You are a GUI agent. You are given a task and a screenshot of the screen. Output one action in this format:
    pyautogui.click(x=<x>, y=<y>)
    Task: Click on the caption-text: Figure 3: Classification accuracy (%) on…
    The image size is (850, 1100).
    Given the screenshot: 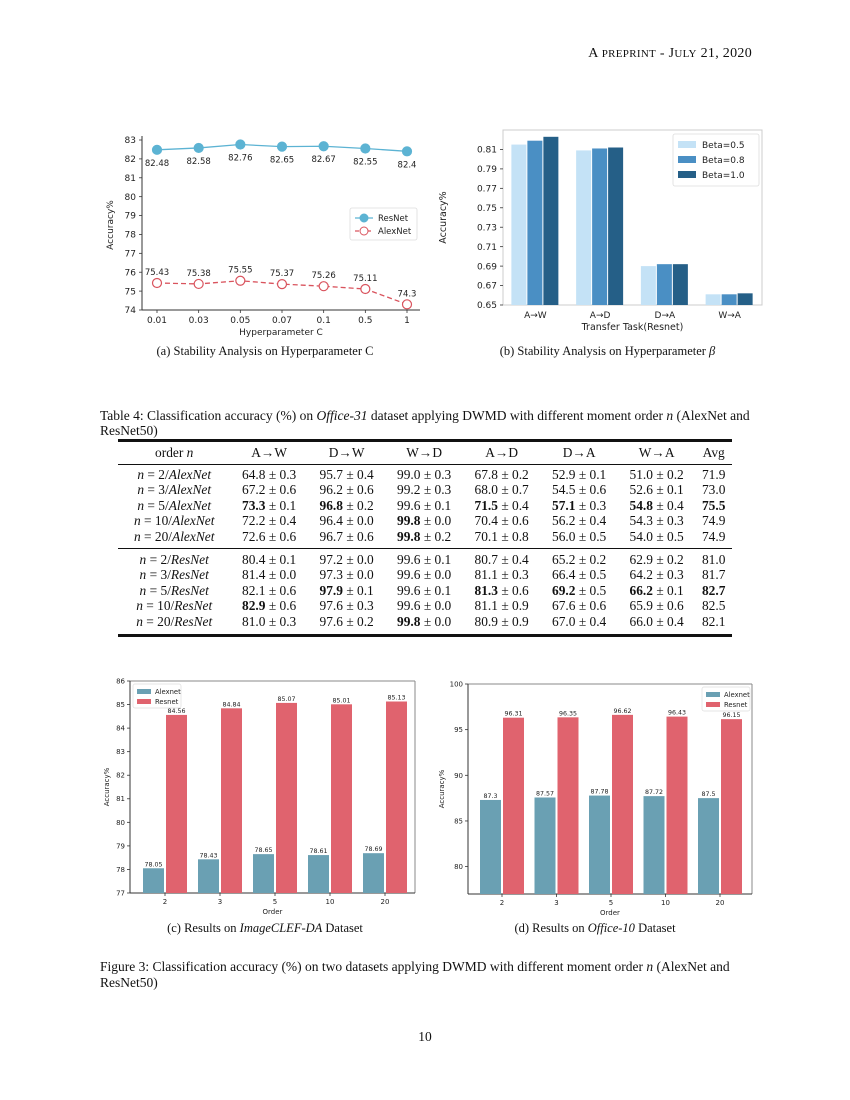 What is the action you would take?
    pyautogui.click(x=373, y=966)
    